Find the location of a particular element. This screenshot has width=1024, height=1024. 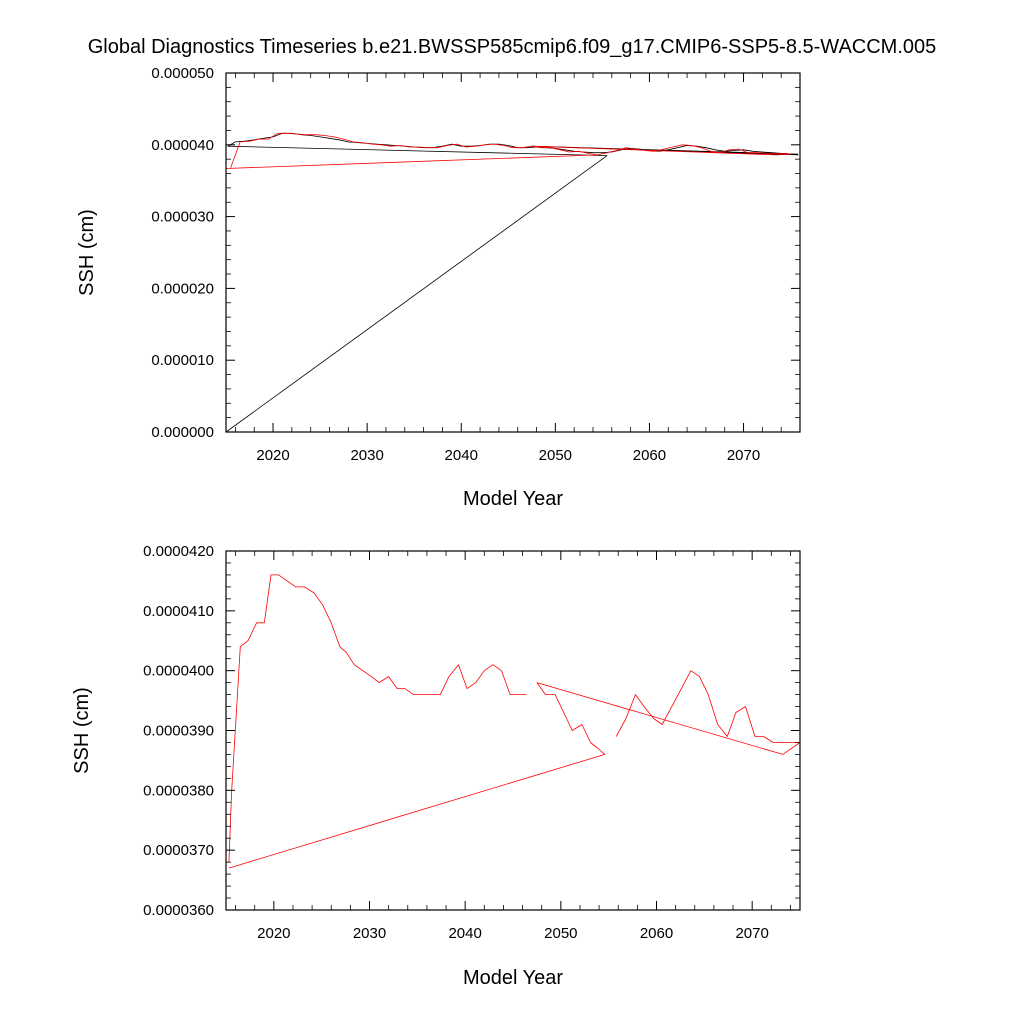

y-tick-label: 0.0000400 is located at coordinates (178, 671).